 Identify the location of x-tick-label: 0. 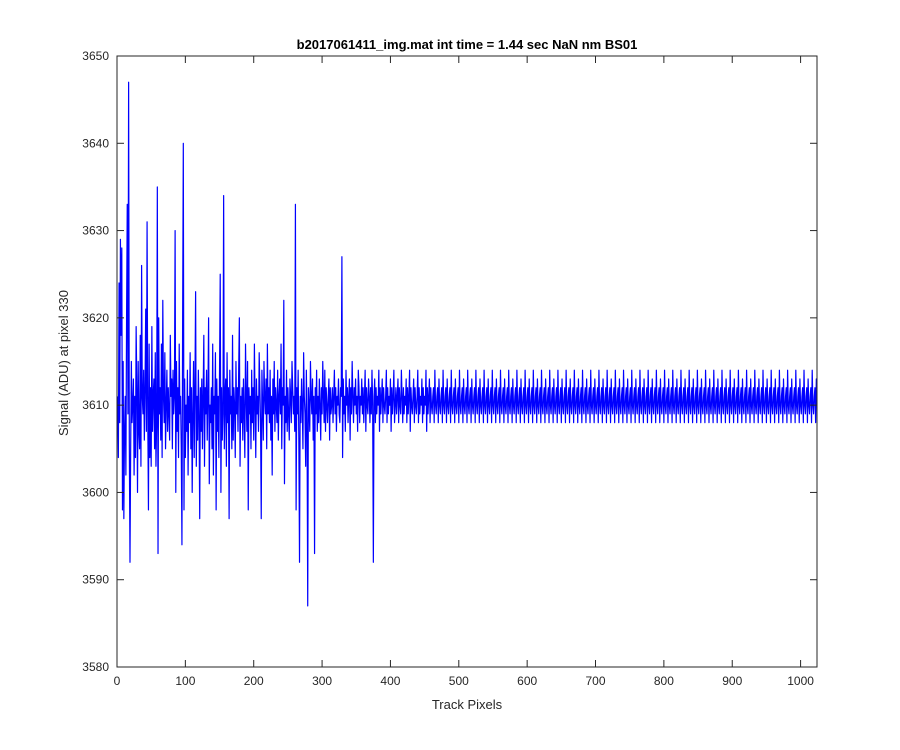
(117, 681).